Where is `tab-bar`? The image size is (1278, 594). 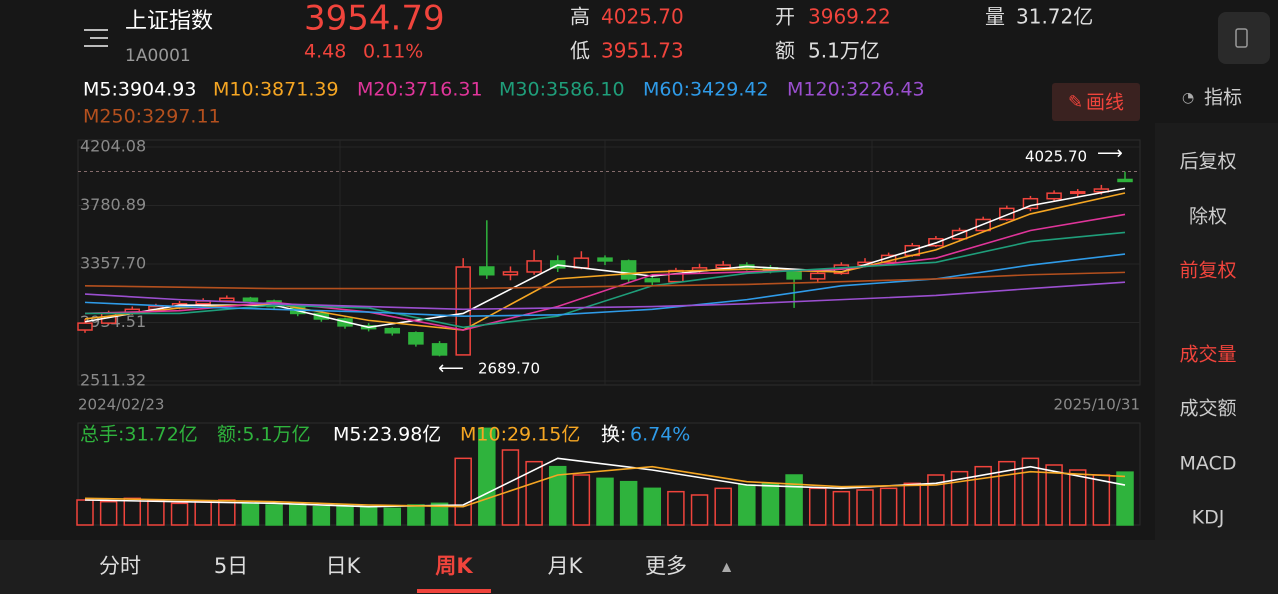 tab-bar is located at coordinates (639, 567).